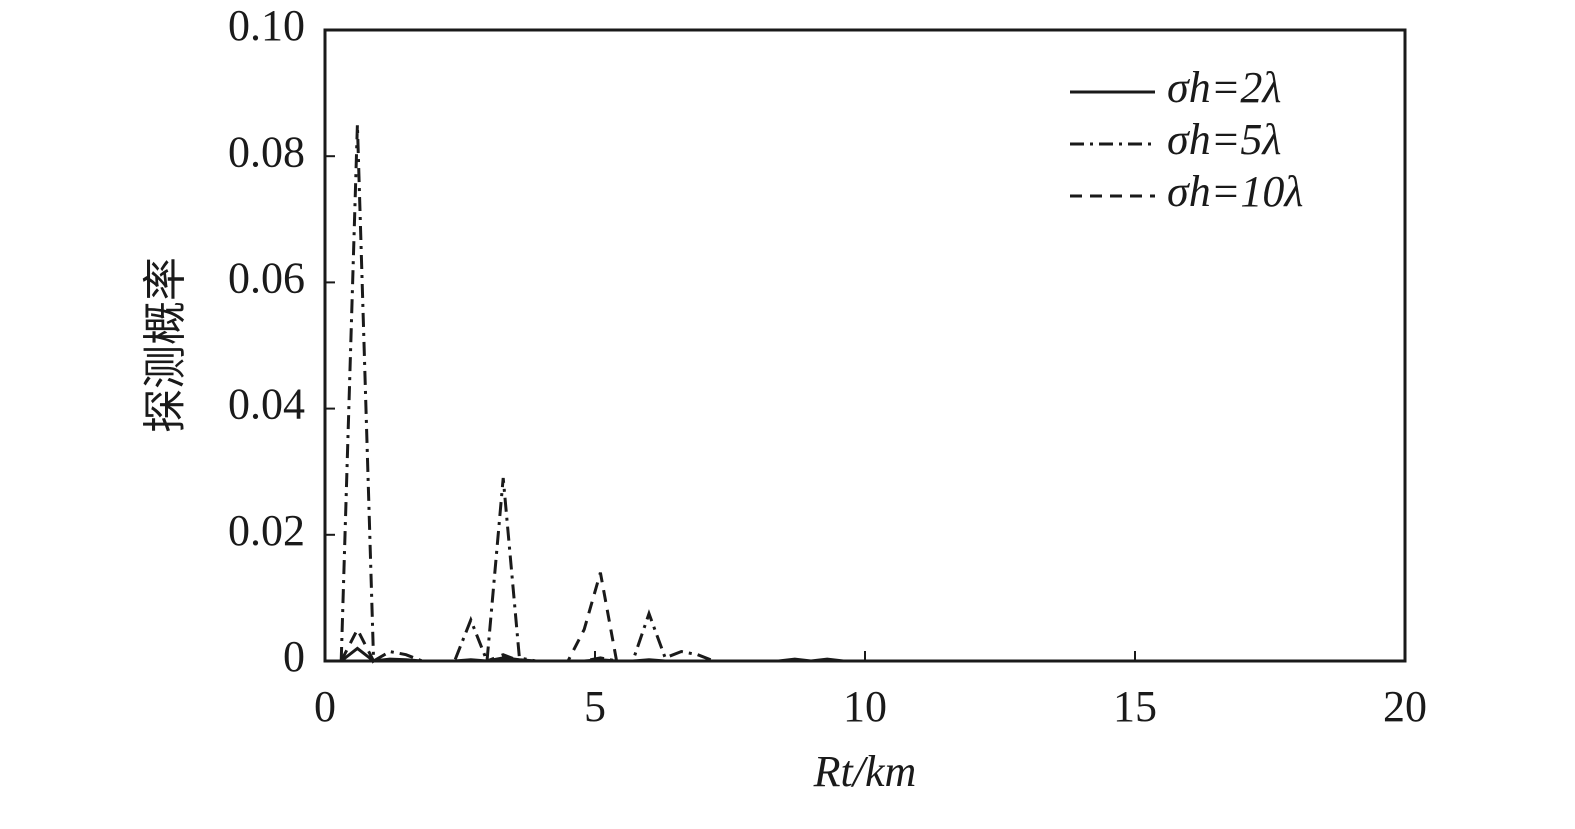  What do you see at coordinates (599, 617) in the screenshot?
I see `series-line` at bounding box center [599, 617].